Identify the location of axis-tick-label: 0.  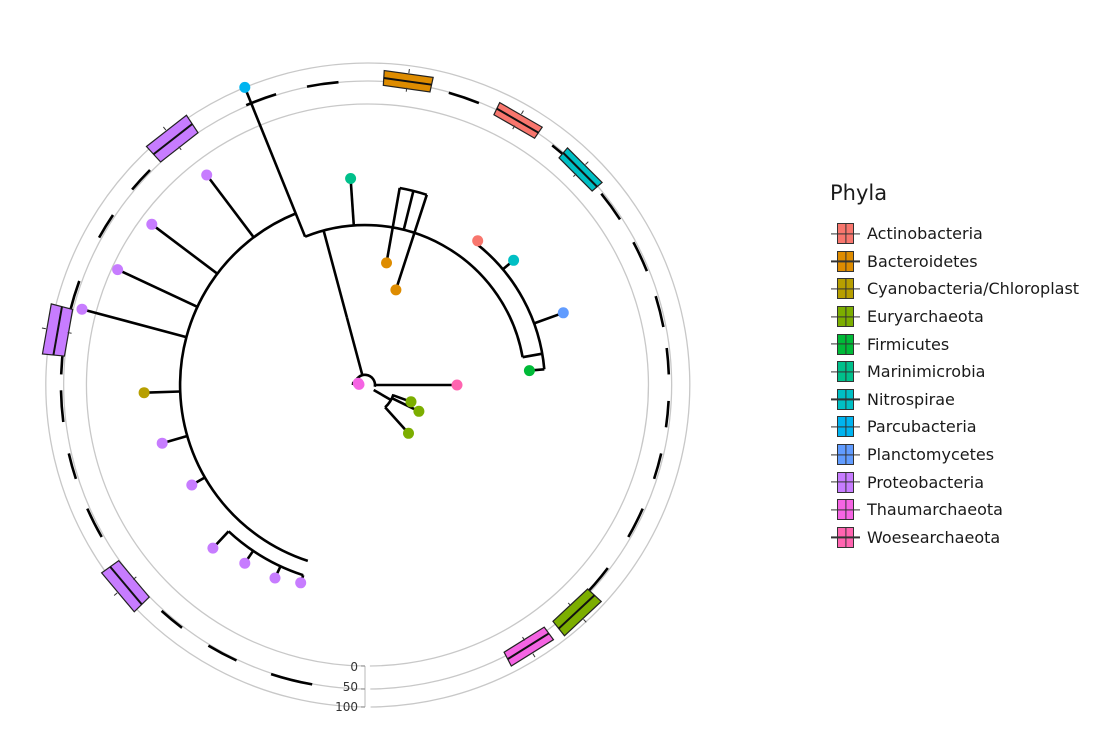
(354, 667).